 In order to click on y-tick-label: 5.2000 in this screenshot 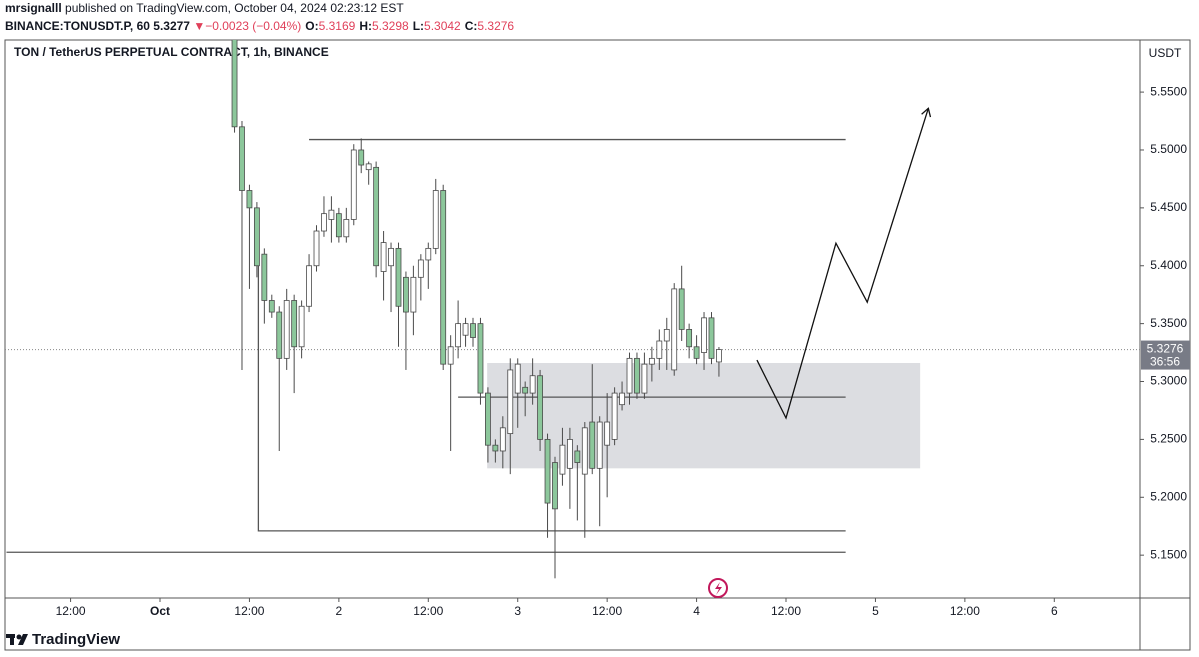, I will do `click(1168, 496)`.